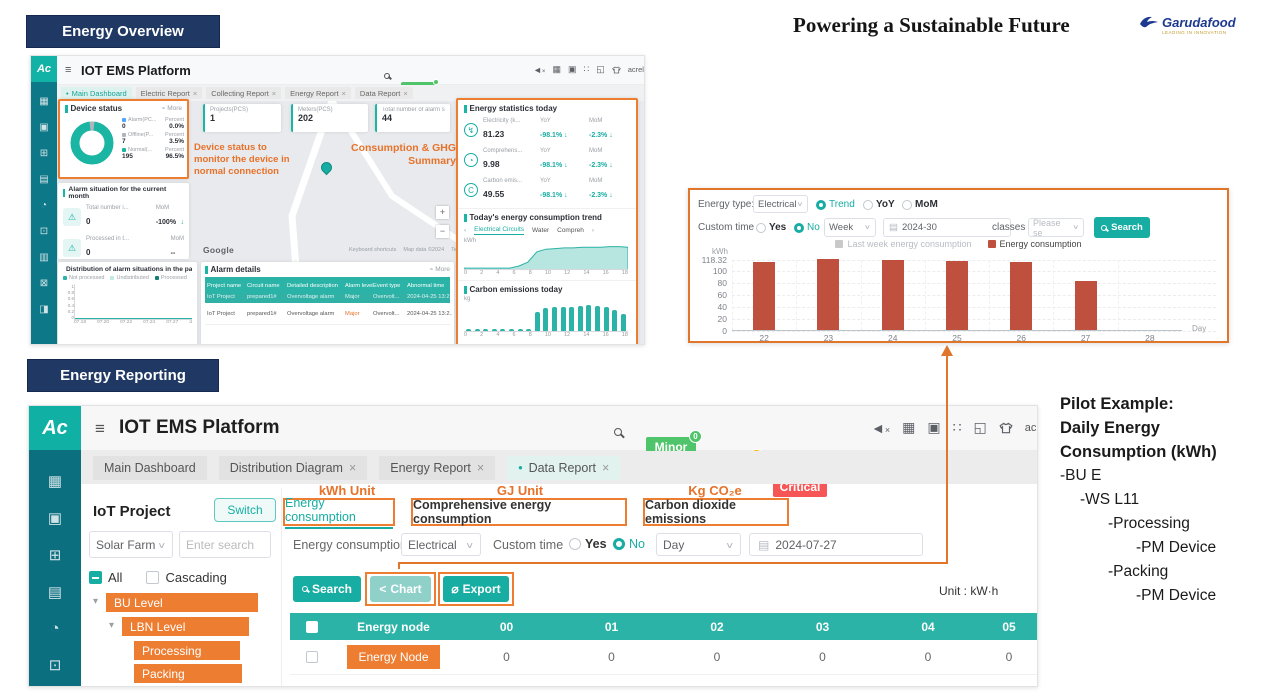 Image resolution: width=1286 pixels, height=700 pixels. I want to click on search-button: Search, so click(327, 589).